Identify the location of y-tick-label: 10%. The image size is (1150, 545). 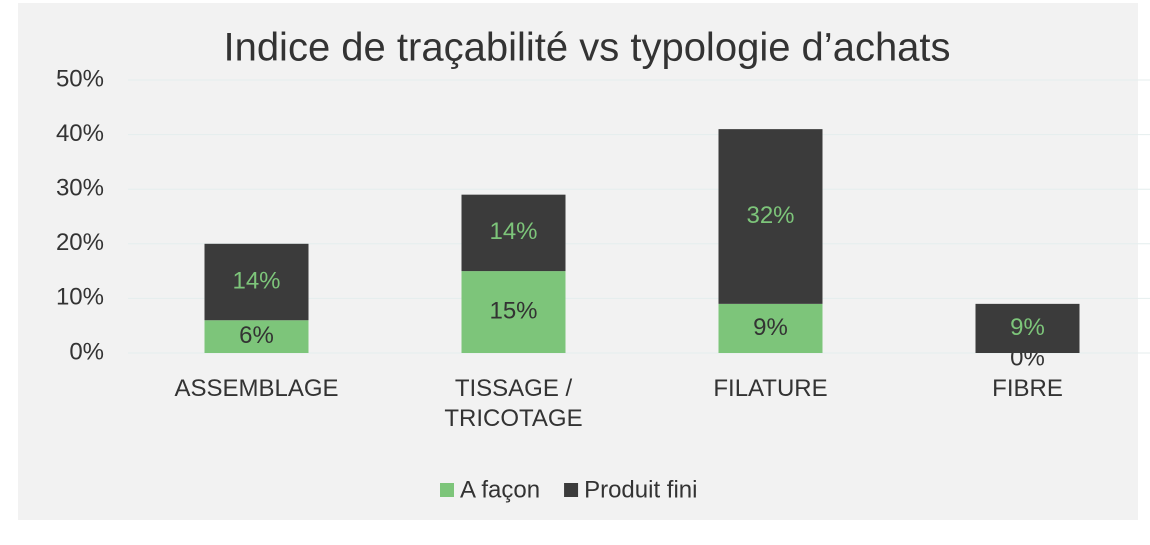
(80, 297).